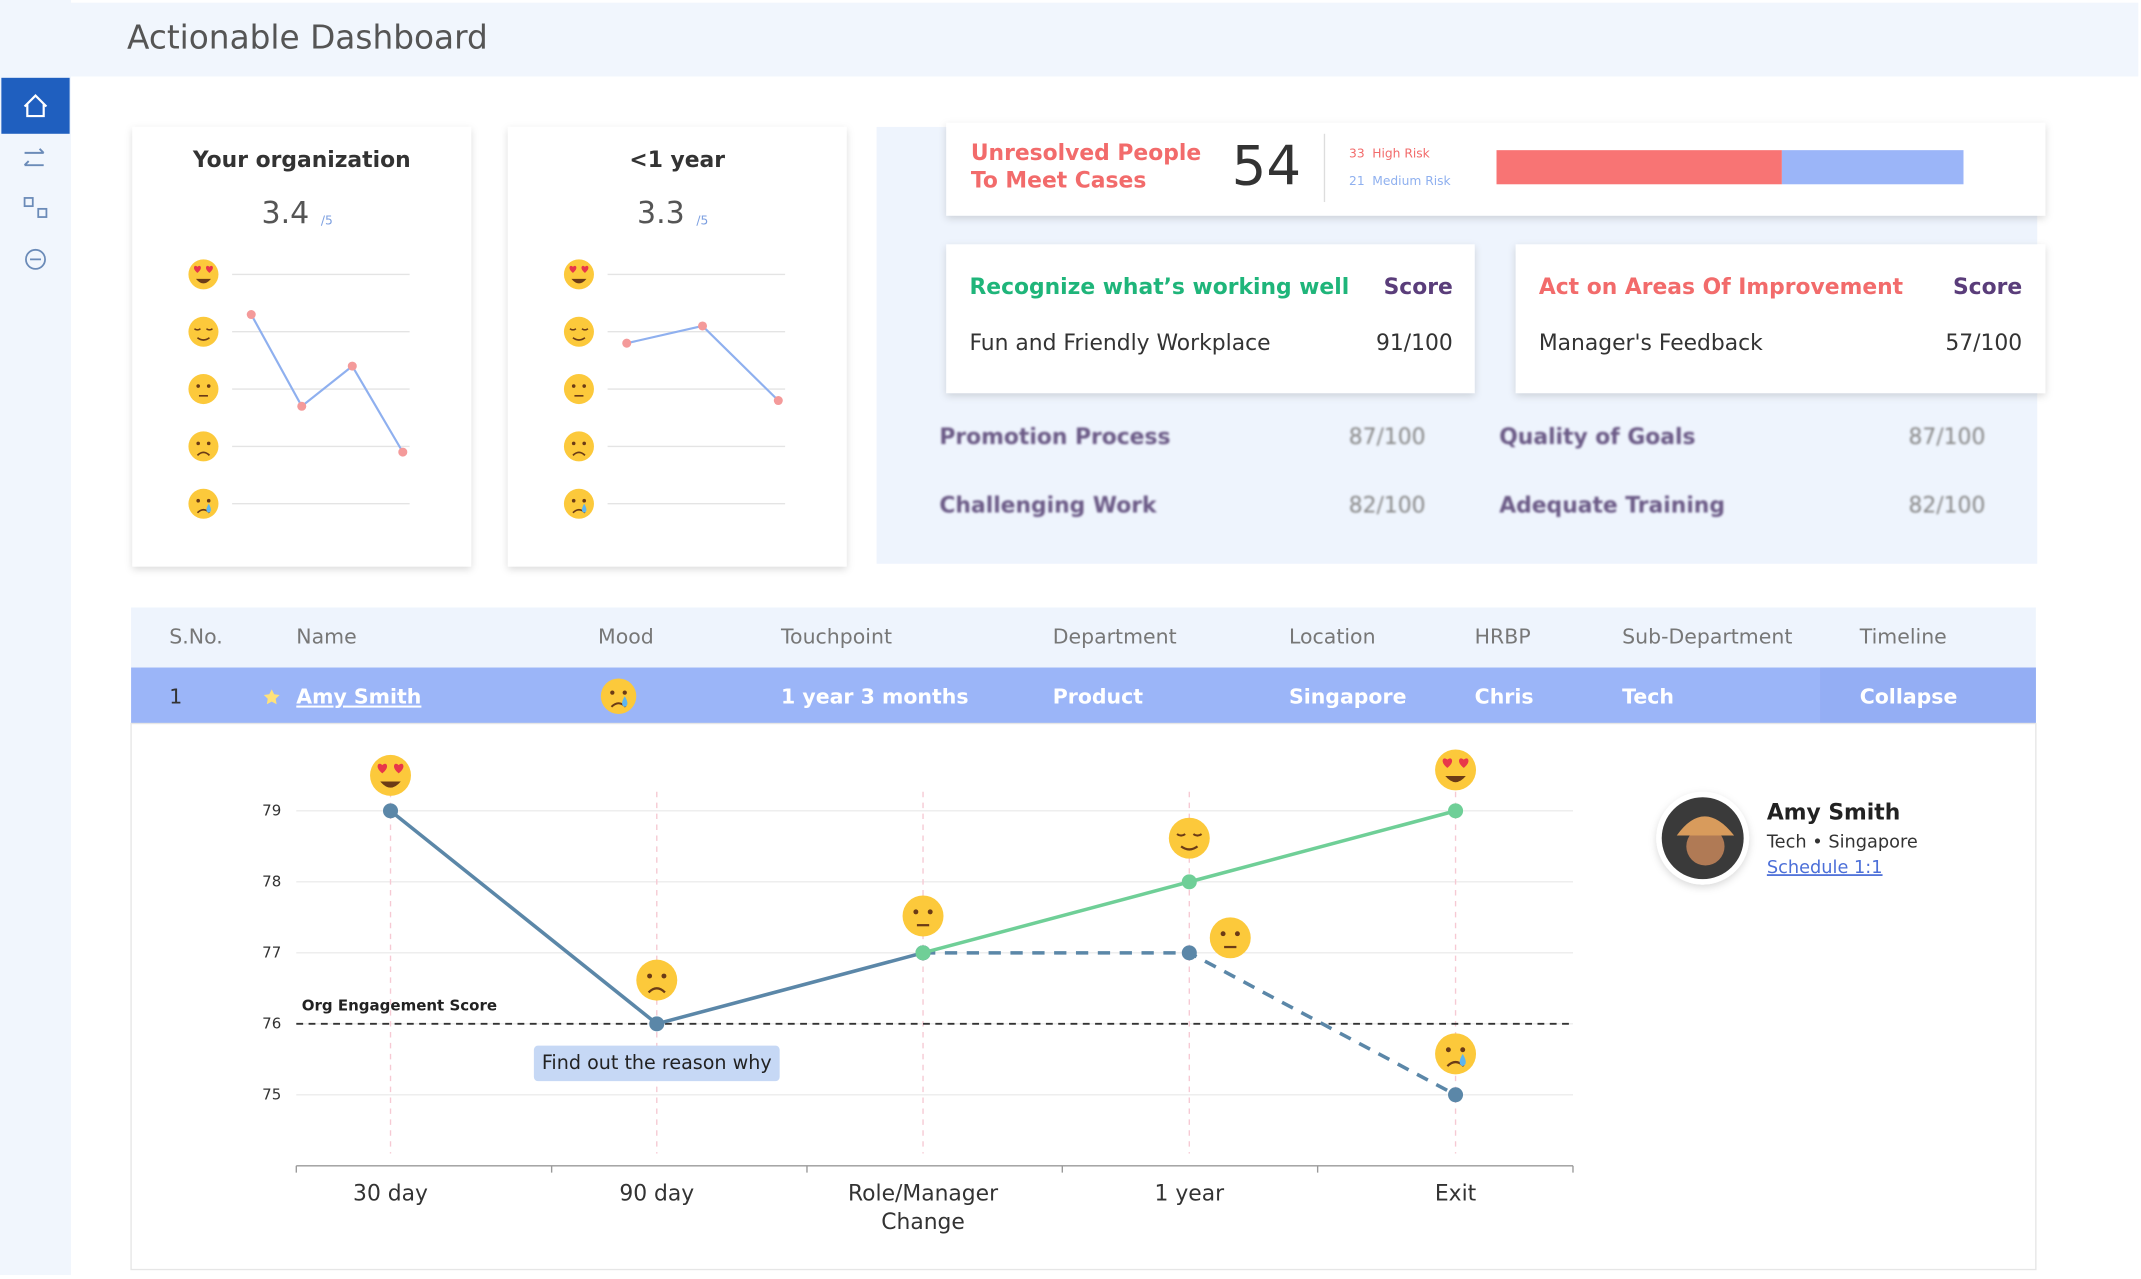  I want to click on cell: Collapse, so click(1909, 697).